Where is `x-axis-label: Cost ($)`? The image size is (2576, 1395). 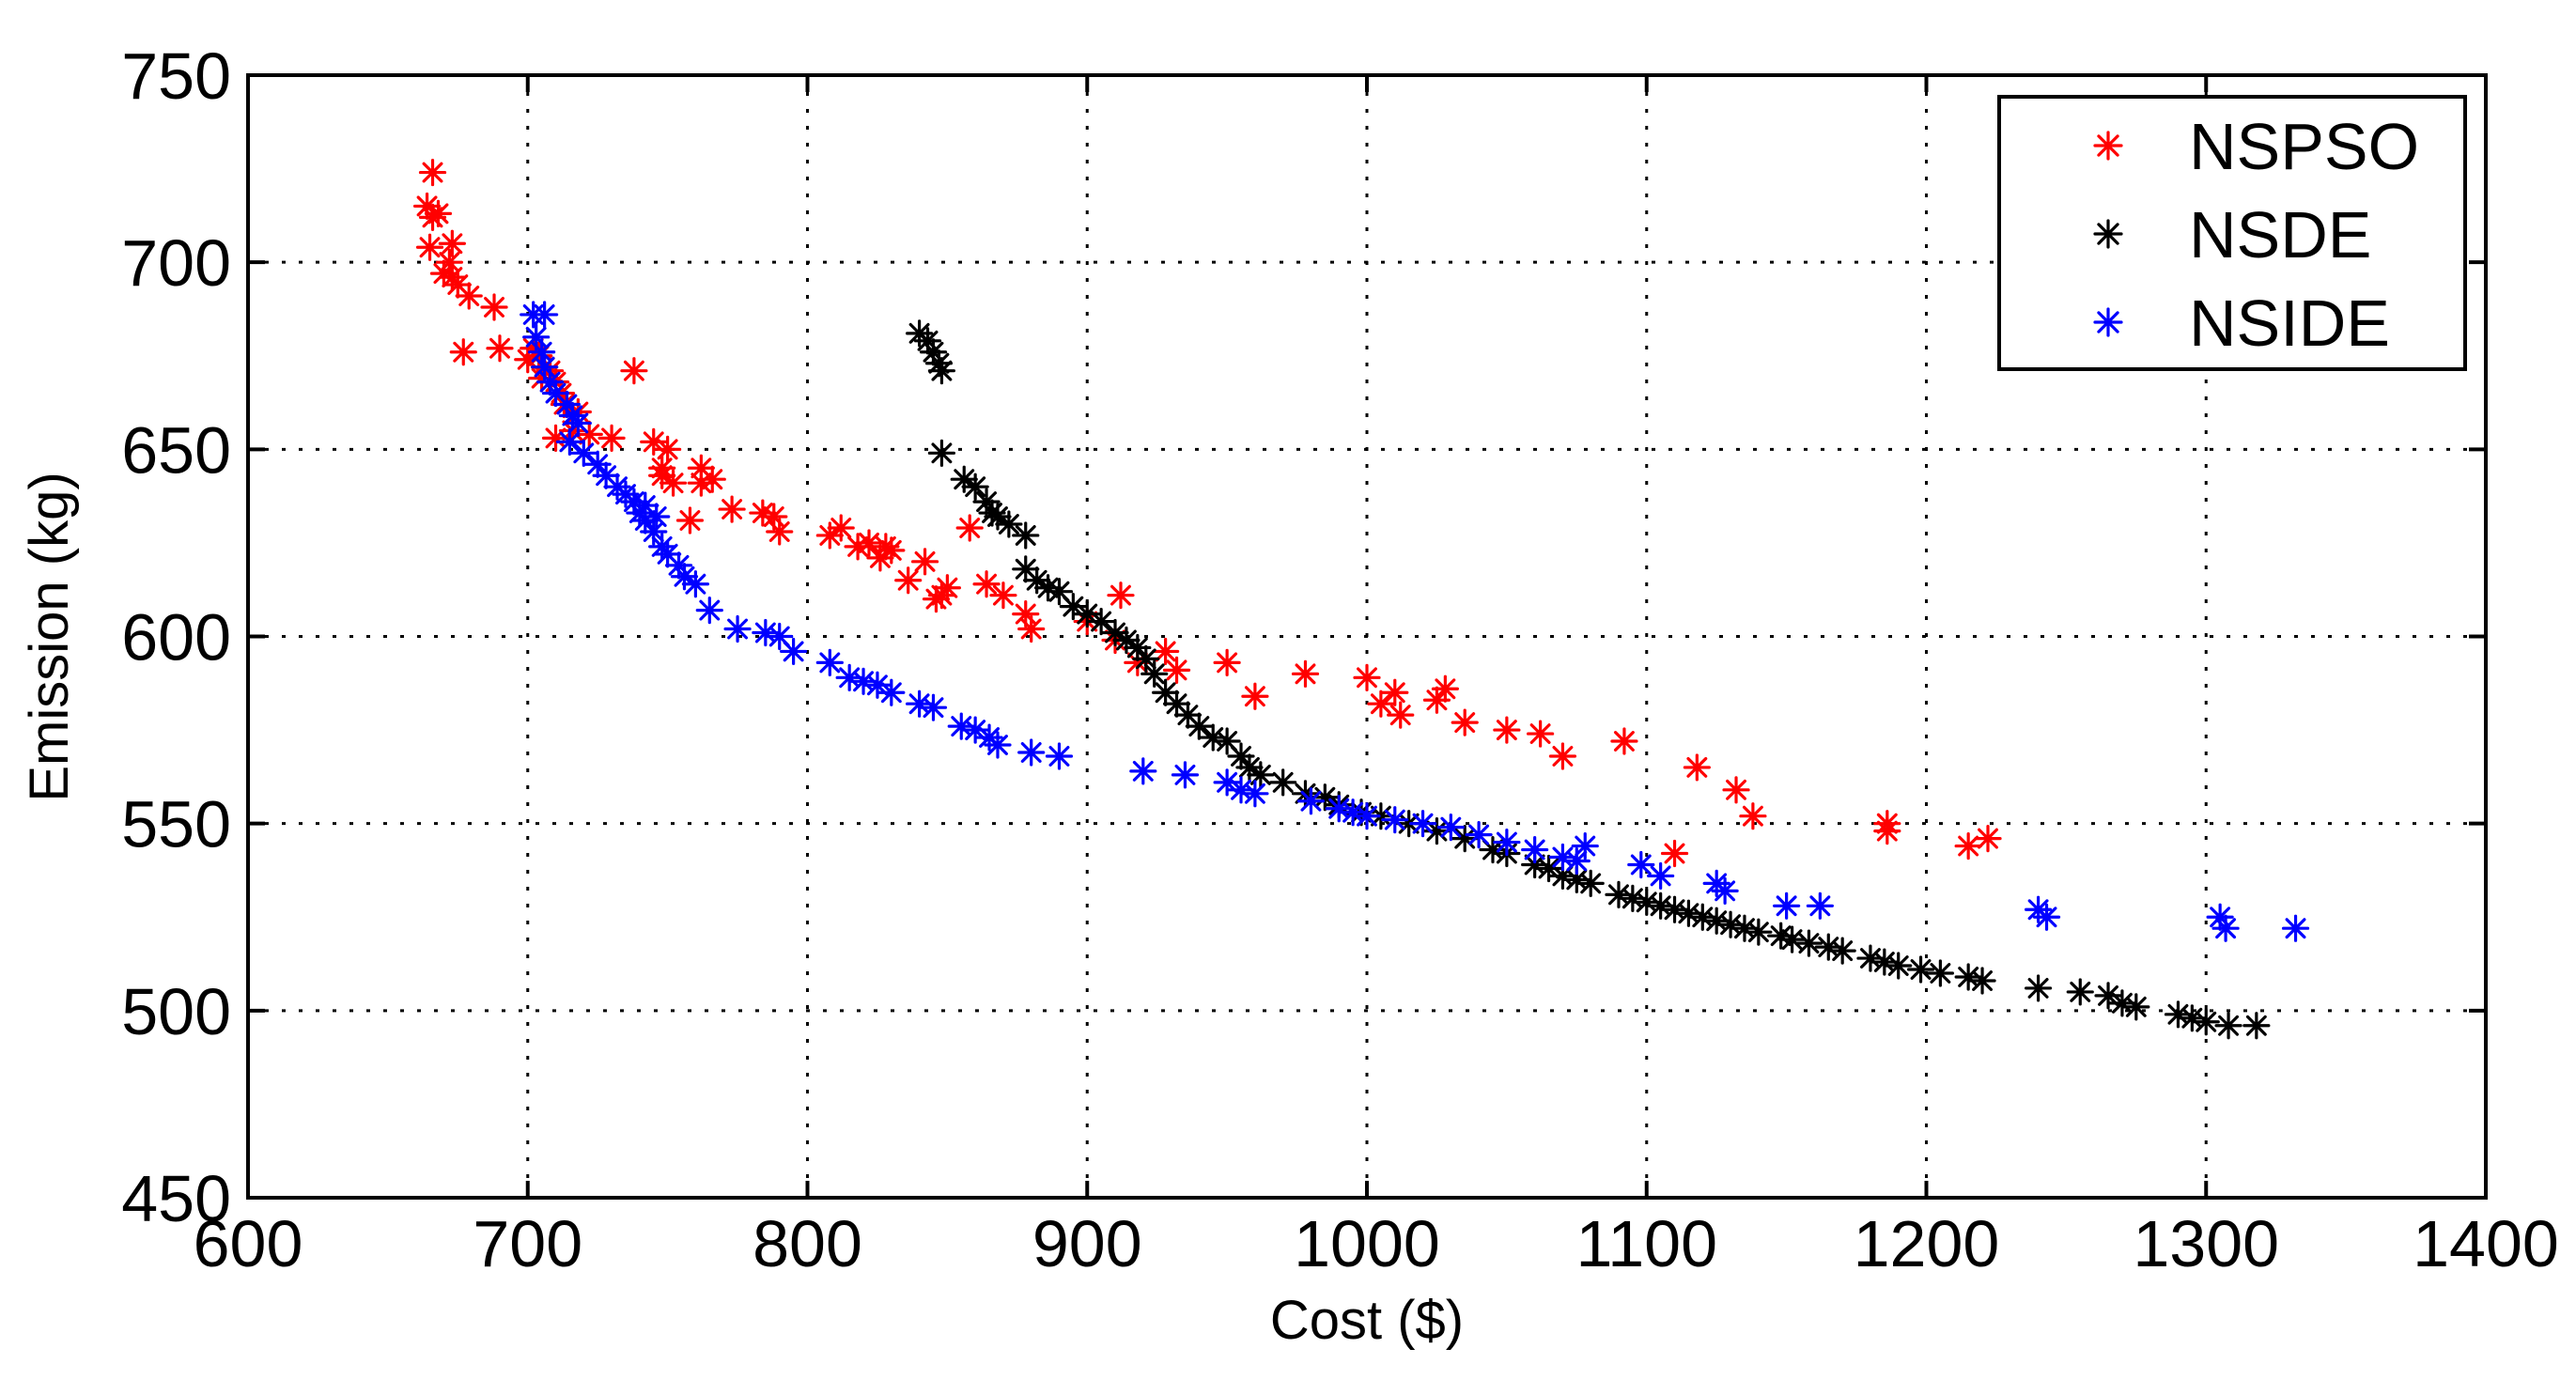
x-axis-label: Cost ($) is located at coordinates (1367, 1320).